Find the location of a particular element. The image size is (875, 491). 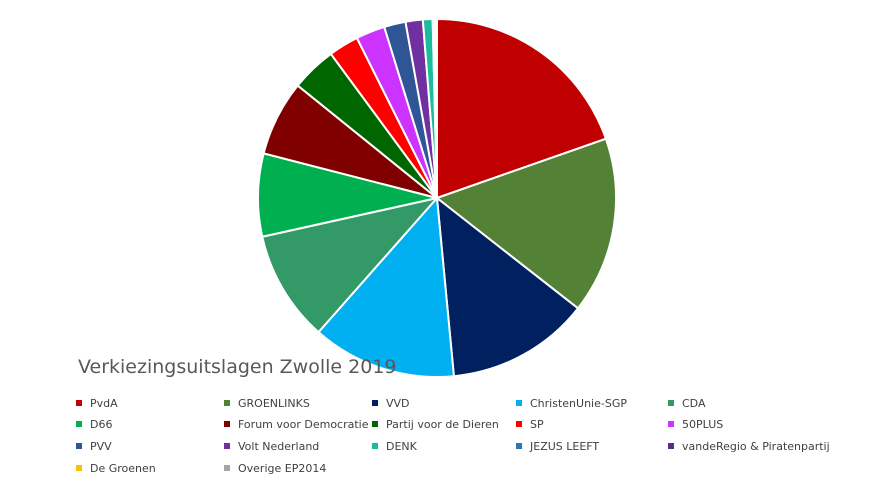

legend-label: 50PLUS is located at coordinates (703, 424).